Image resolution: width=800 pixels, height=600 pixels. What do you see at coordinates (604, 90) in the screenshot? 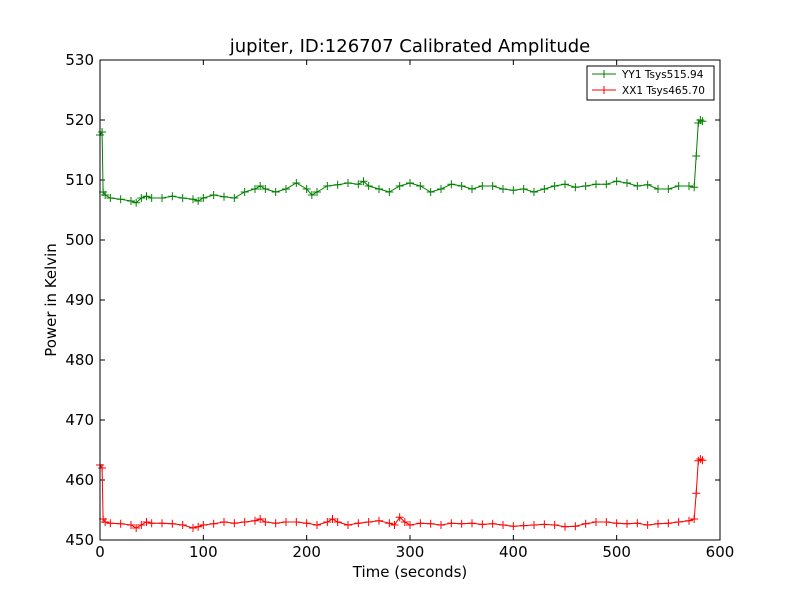
I see `legend-marker` at bounding box center [604, 90].